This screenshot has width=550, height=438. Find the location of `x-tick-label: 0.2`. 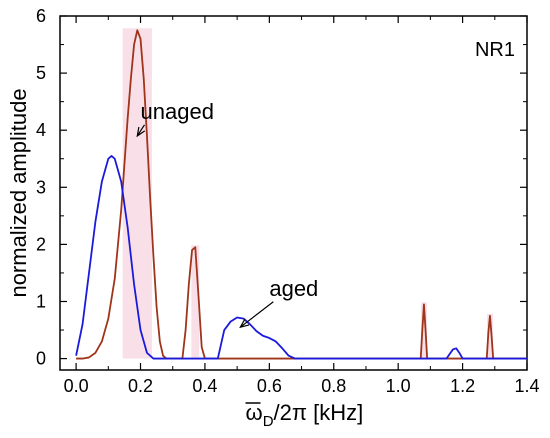

x-tick-label: 0.2 is located at coordinates (140, 386).